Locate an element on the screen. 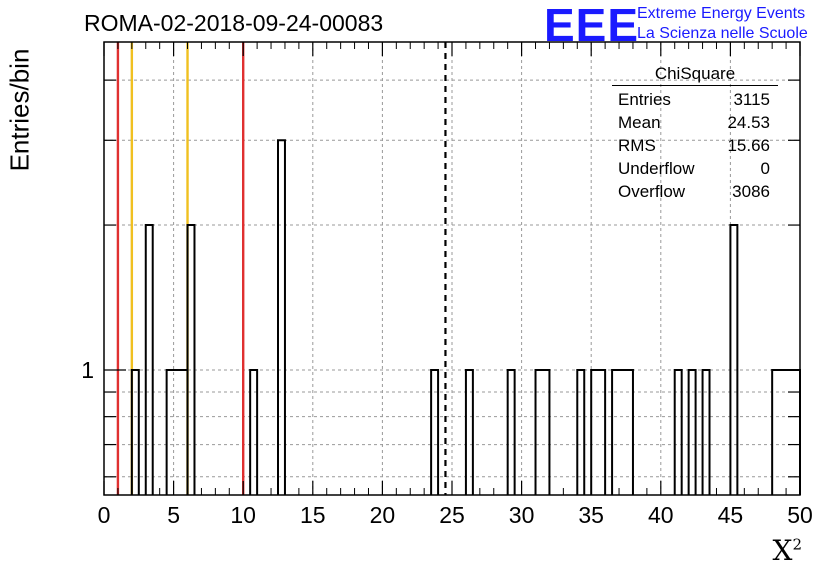 The height and width of the screenshot is (572, 836). x-tick-label: 45 is located at coordinates (731, 515).